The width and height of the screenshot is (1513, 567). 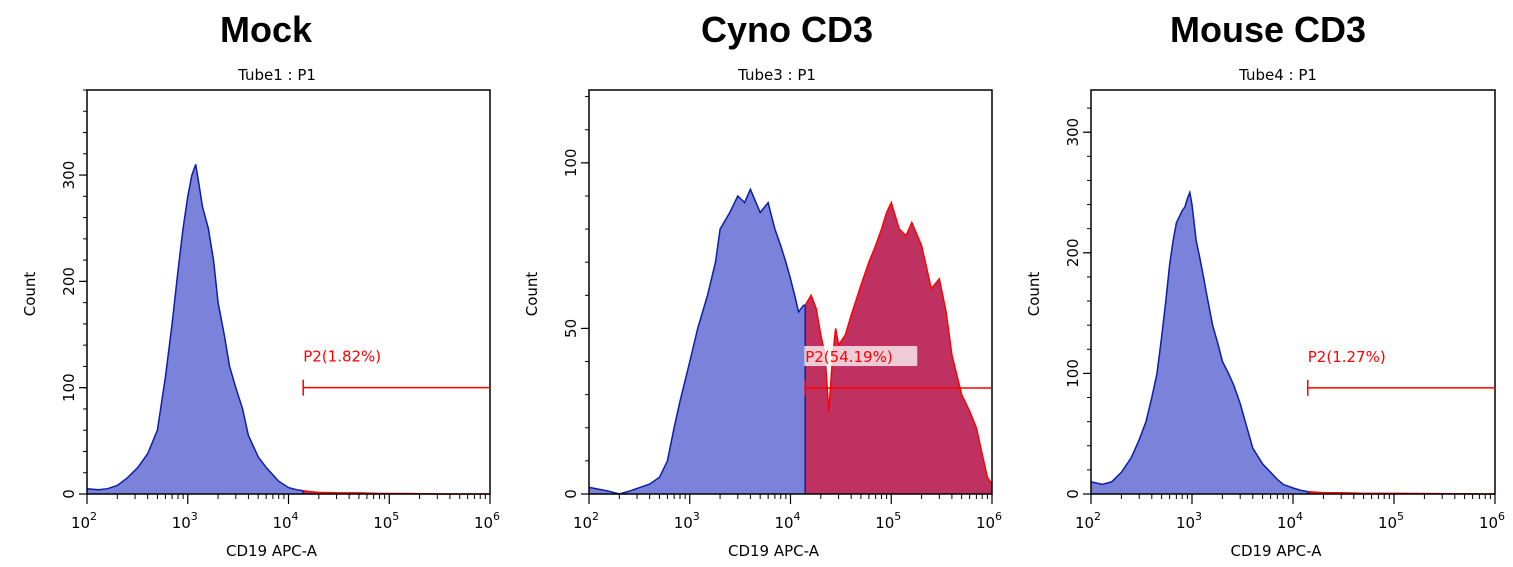 I want to click on chart-subtitle: Tube4 : P1, so click(x=1277, y=75).